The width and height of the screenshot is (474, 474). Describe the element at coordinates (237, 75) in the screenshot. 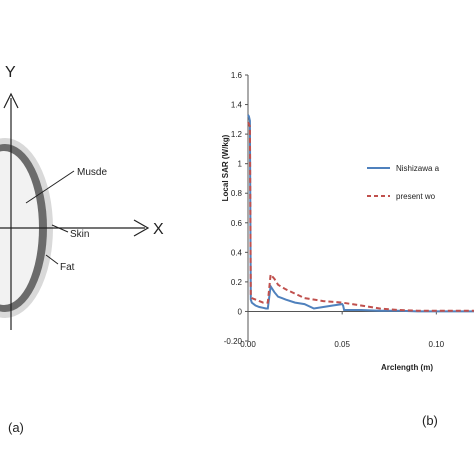

I see `y-tick-label: 1.6` at that location.